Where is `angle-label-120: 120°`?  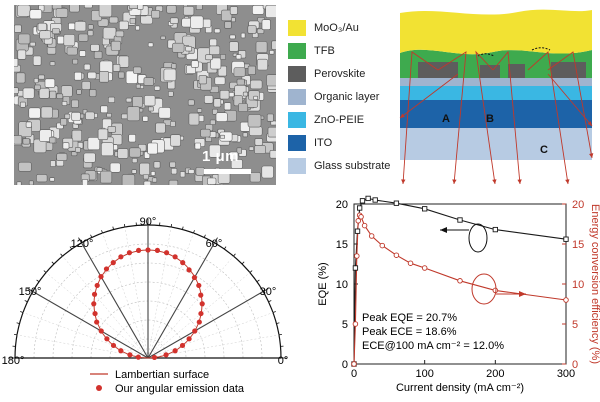 angle-label-120: 120° is located at coordinates (82, 244).